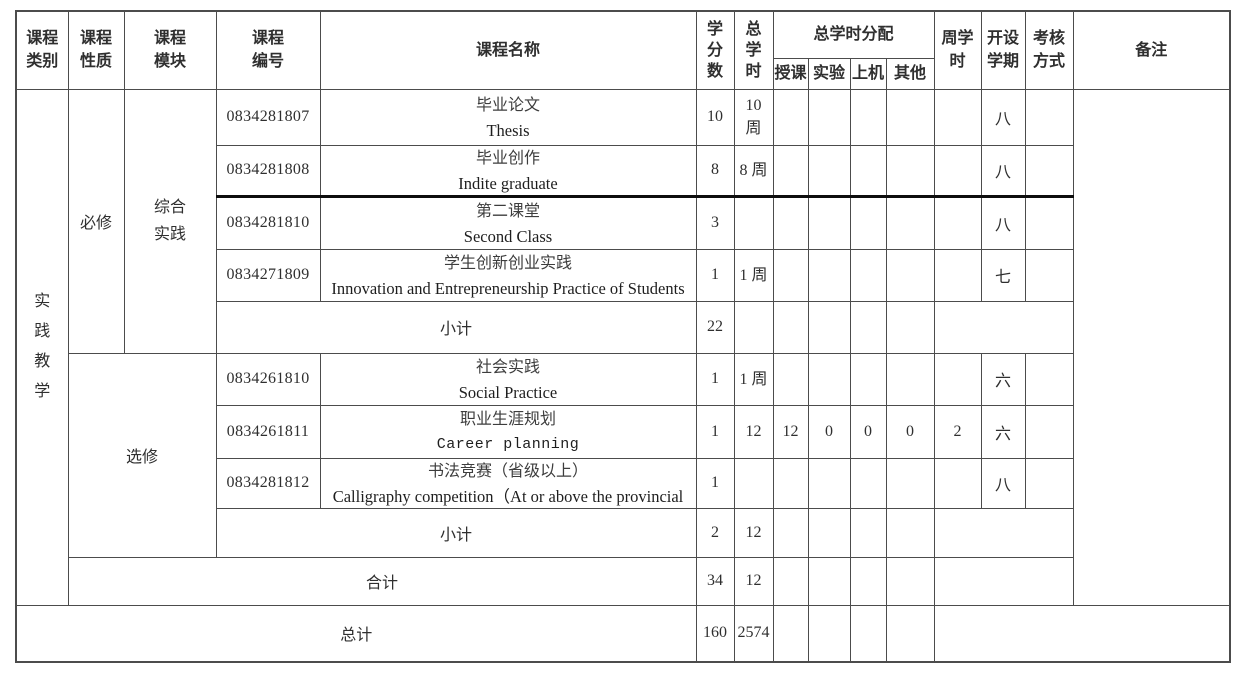 This screenshot has height=683, width=1243. Describe the element at coordinates (268, 50) in the screenshot. I see `header-course-code: 课程 编号` at that location.